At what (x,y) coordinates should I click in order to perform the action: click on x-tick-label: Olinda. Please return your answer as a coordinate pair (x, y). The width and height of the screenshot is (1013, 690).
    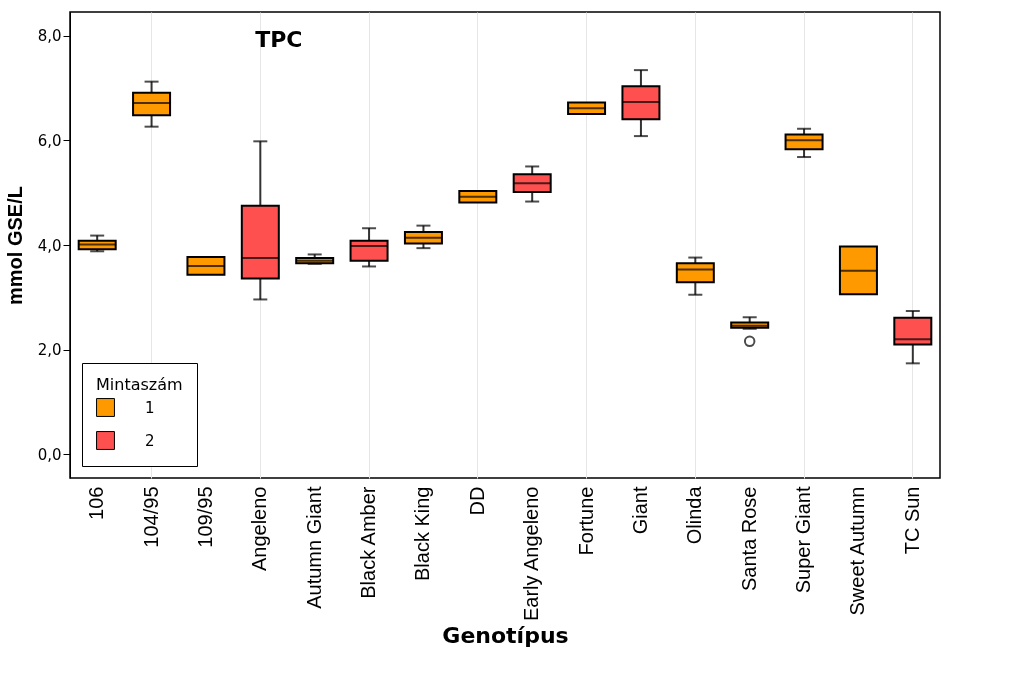
    Looking at the image, I should click on (694, 515).